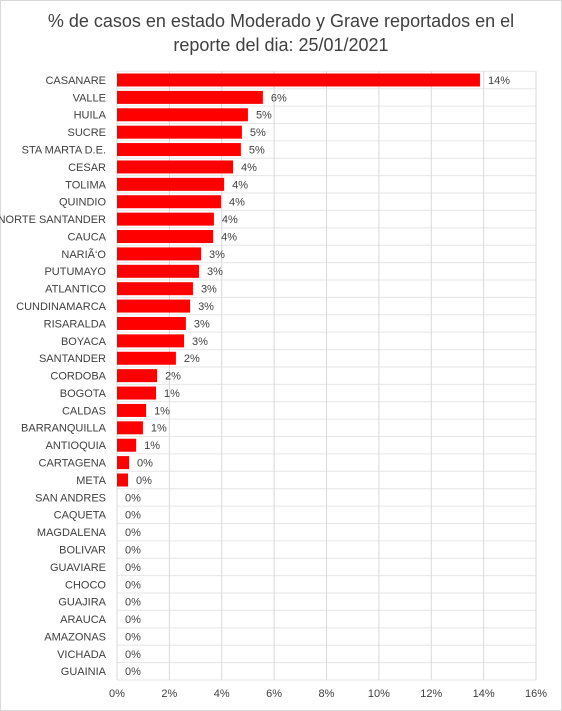  I want to click on y-tick-label: GUAVIARE, so click(78, 568).